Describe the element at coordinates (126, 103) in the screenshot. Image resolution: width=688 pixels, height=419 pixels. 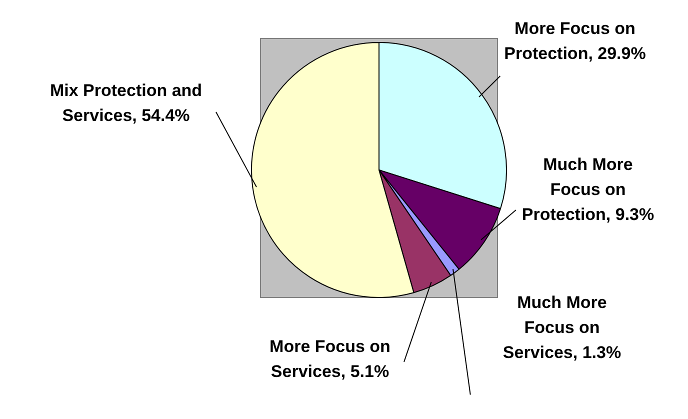
I see `slice-label: Mix Protection and Services, 54.4%` at that location.